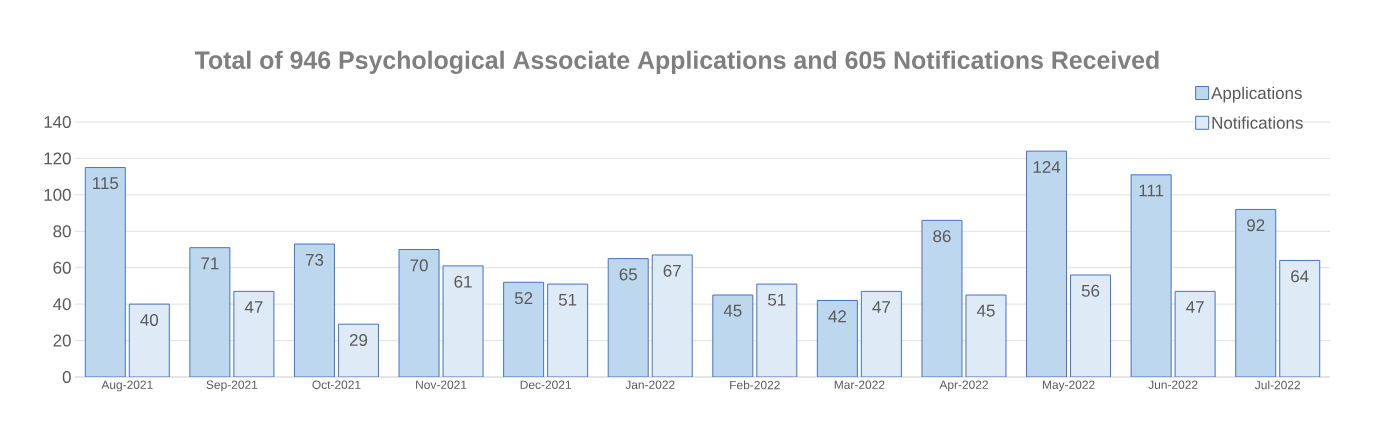  What do you see at coordinates (1256, 94) in the screenshot?
I see `legend-label: Applications` at bounding box center [1256, 94].